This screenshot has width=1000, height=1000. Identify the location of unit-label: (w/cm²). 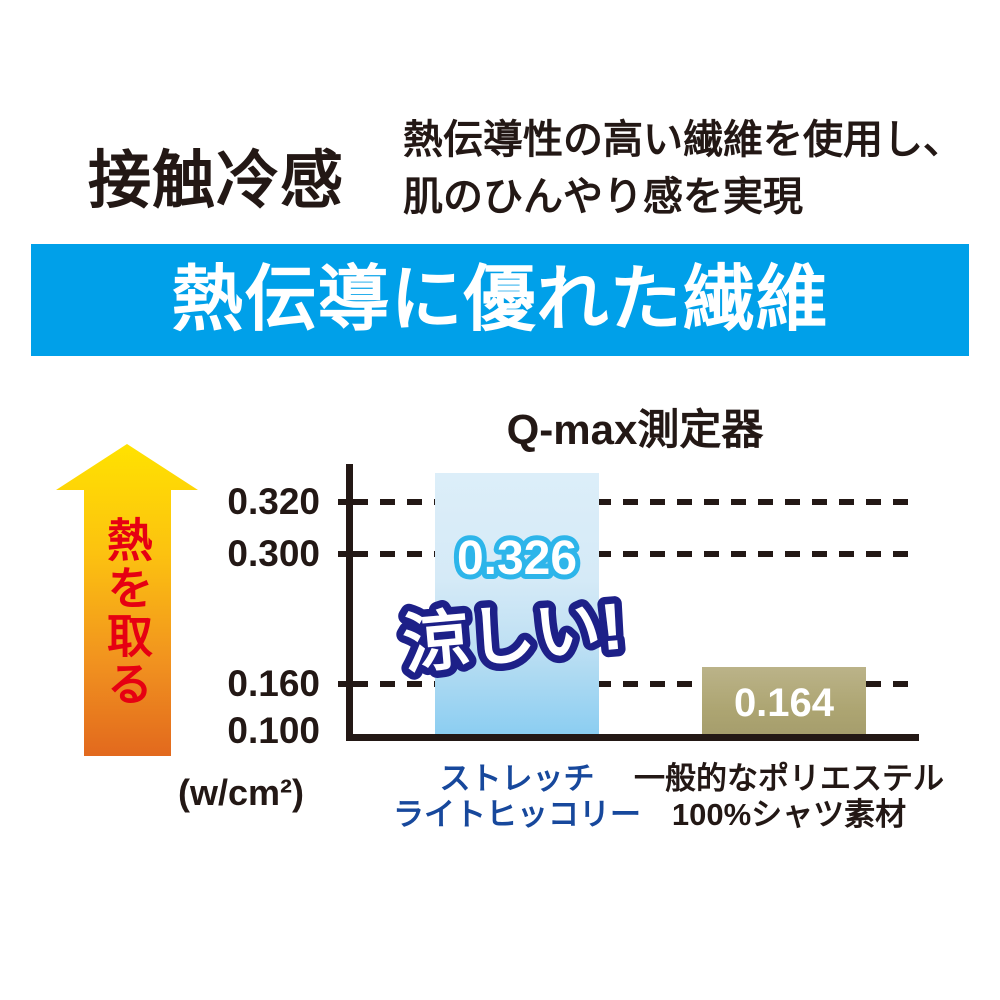
(241, 792).